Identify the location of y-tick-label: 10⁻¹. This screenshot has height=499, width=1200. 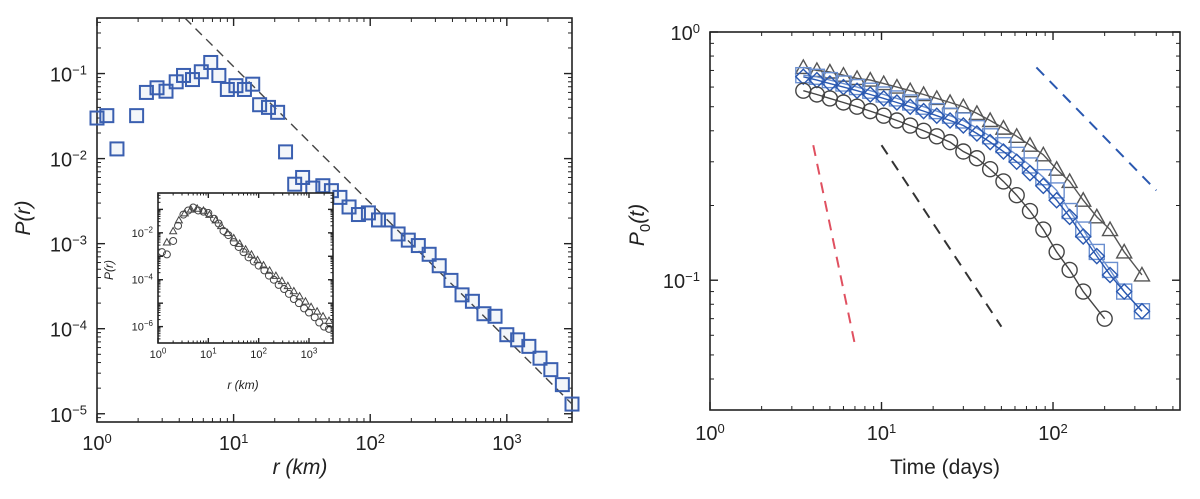
(681, 281).